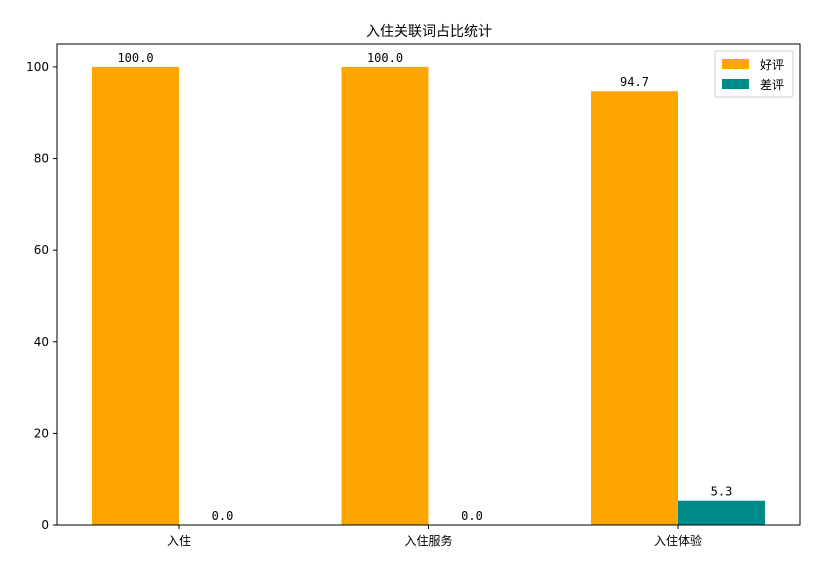 The width and height of the screenshot is (819, 570). What do you see at coordinates (429, 32) in the screenshot?
I see `chart-title: 入住关联词占比统计` at bounding box center [429, 32].